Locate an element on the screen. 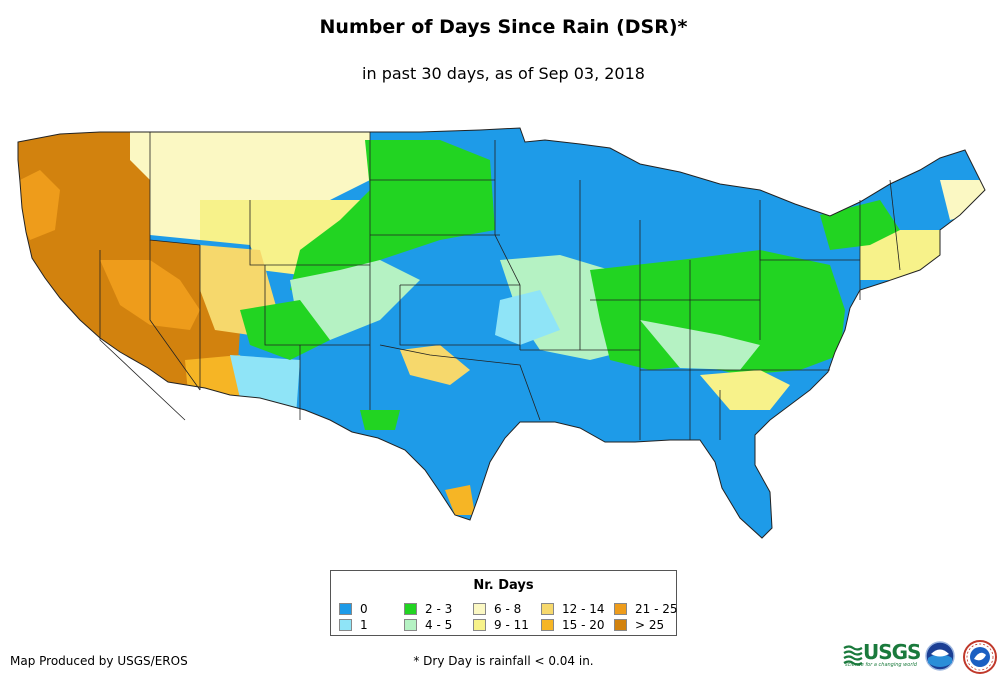 Image resolution: width=1007 pixels, height=691 pixels. map-subtitle: in past 30 days, as of Sep 03, 2018 is located at coordinates (503, 73).